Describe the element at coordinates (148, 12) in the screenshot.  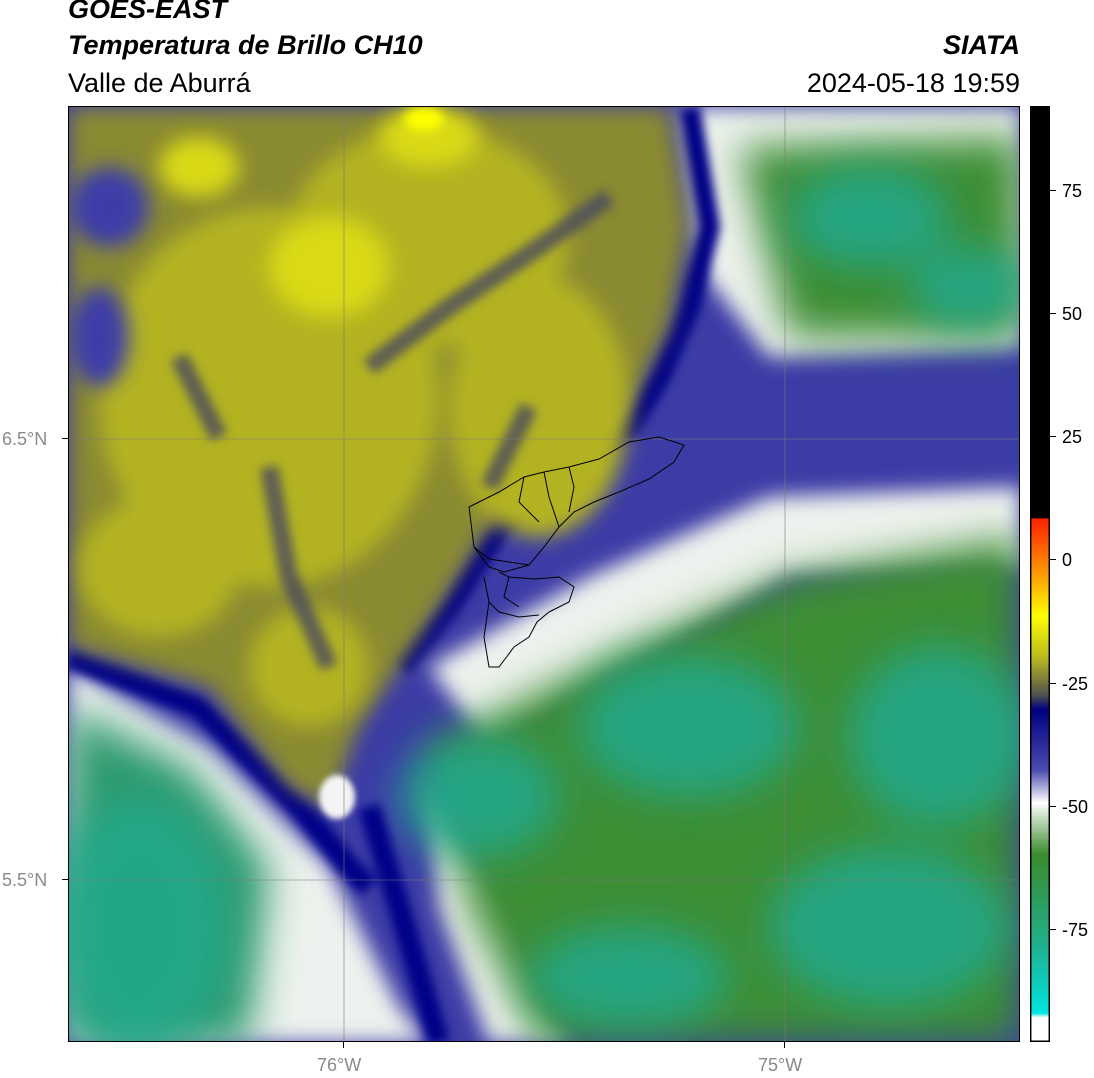
I see `satellite-title: GOES-EAST` at that location.